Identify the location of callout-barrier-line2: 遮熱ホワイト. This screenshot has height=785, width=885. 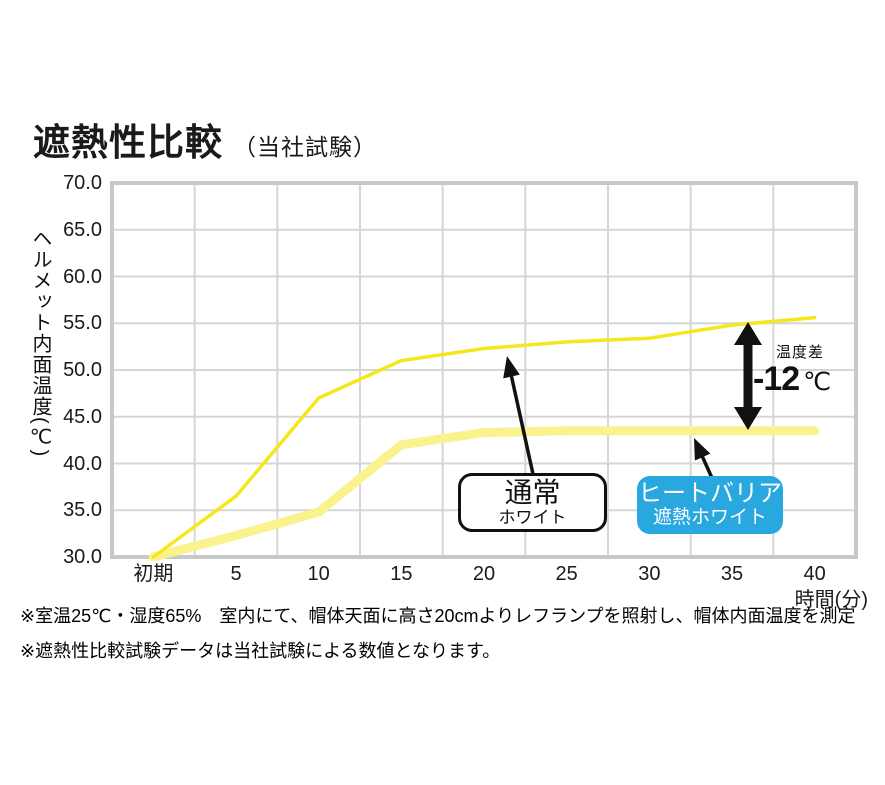
(709, 517).